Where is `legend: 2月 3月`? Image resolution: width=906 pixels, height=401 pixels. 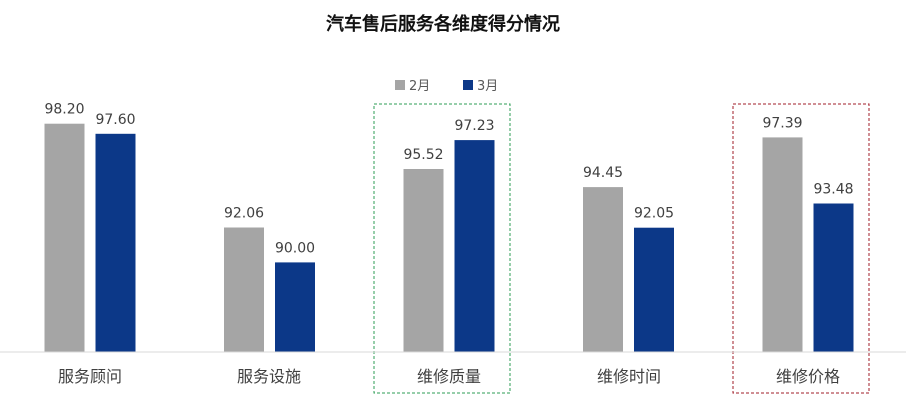
legend: 2月 3月 is located at coordinates (446, 86).